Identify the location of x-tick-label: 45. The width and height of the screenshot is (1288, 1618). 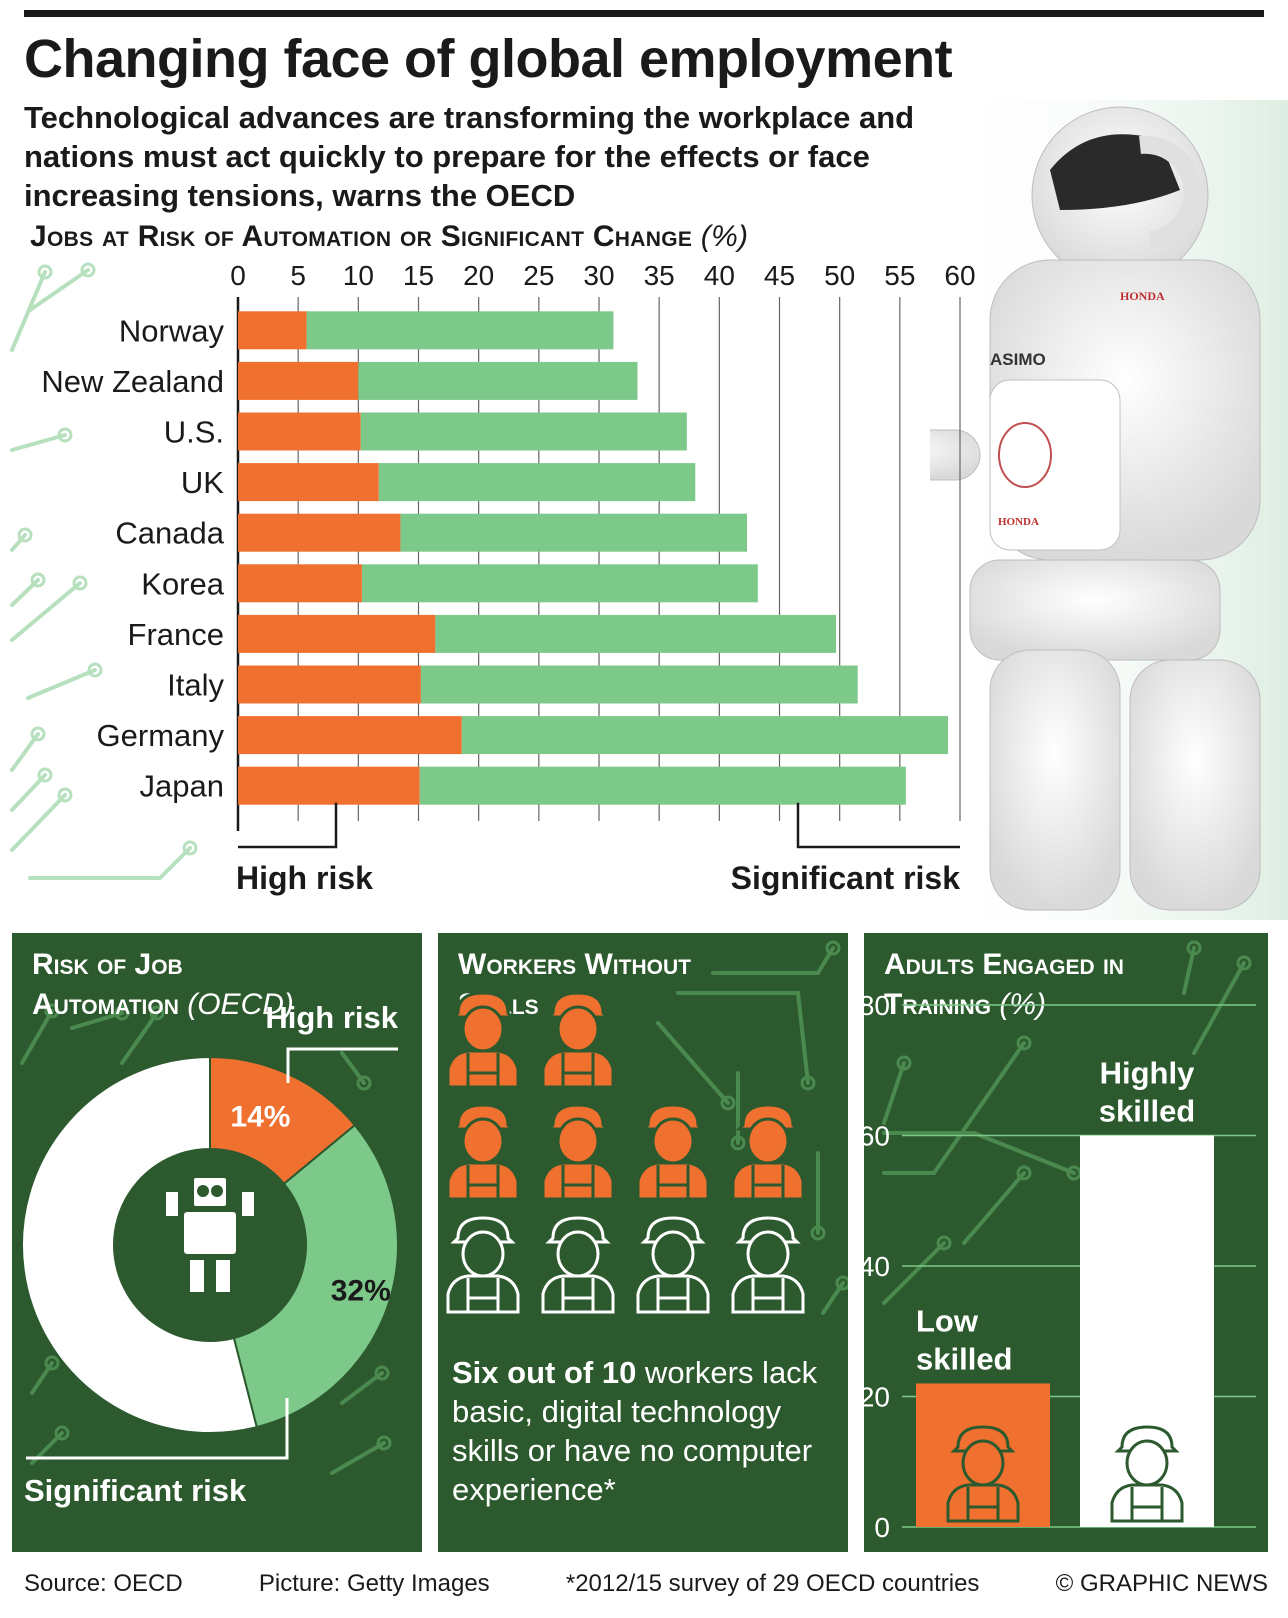
(779, 275).